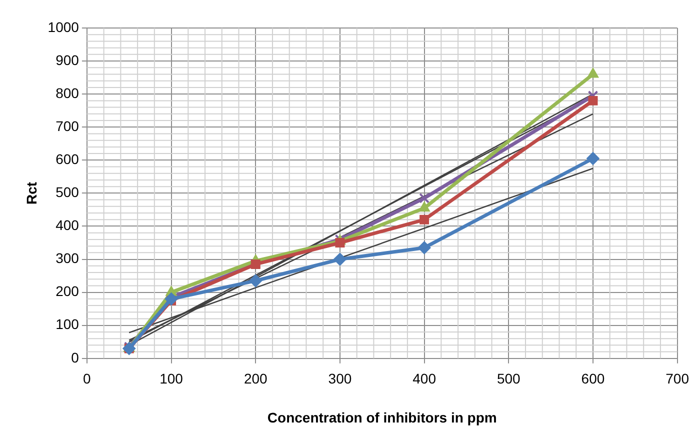 The width and height of the screenshot is (697, 441). I want to click on x-tick-label: 200, so click(256, 378).